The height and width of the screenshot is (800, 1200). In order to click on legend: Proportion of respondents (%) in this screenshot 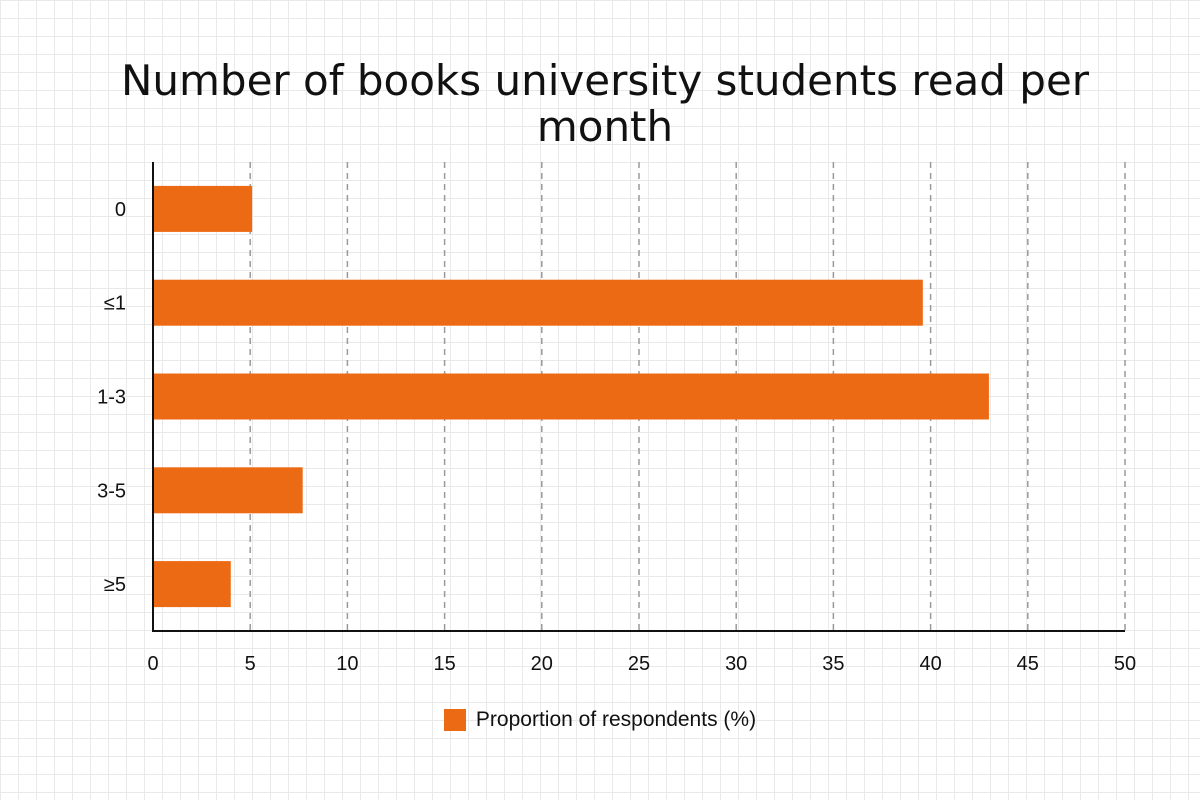, I will do `click(600, 720)`.